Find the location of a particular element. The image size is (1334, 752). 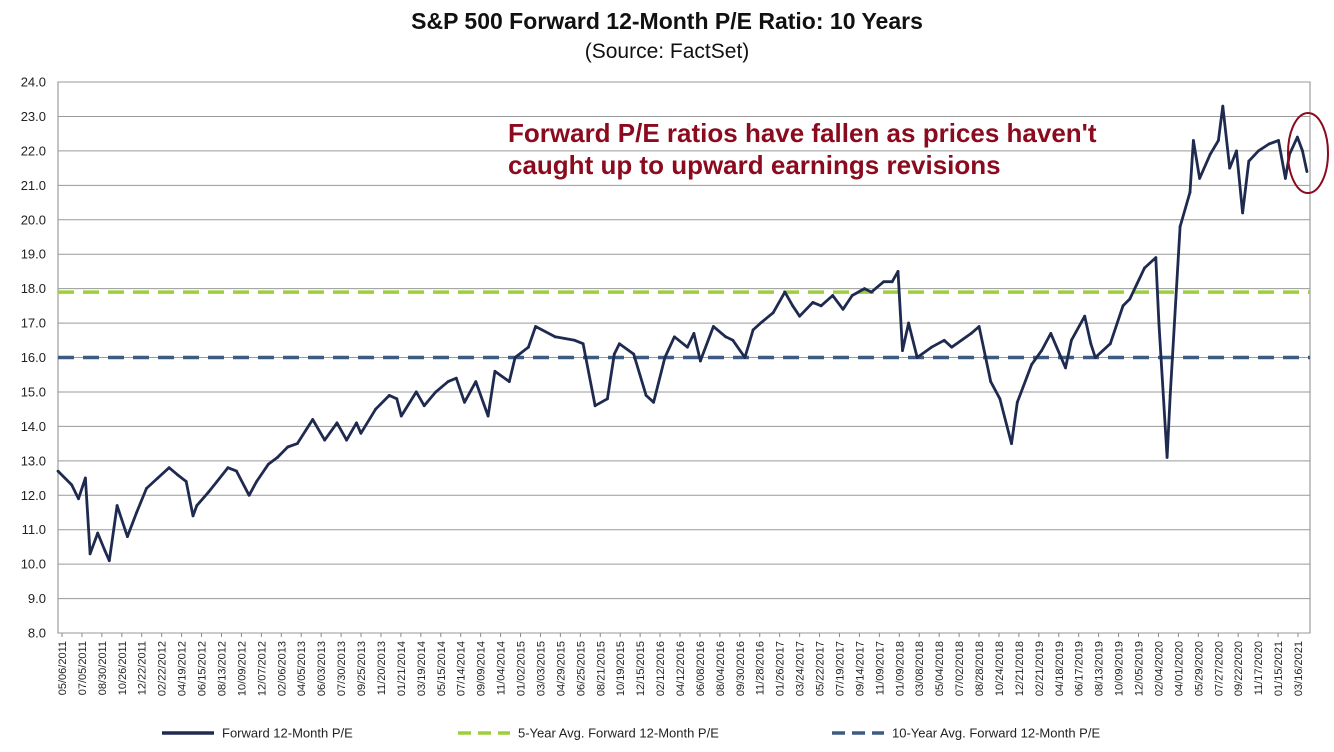

y-tick-label: 8.0 is located at coordinates (37, 633).